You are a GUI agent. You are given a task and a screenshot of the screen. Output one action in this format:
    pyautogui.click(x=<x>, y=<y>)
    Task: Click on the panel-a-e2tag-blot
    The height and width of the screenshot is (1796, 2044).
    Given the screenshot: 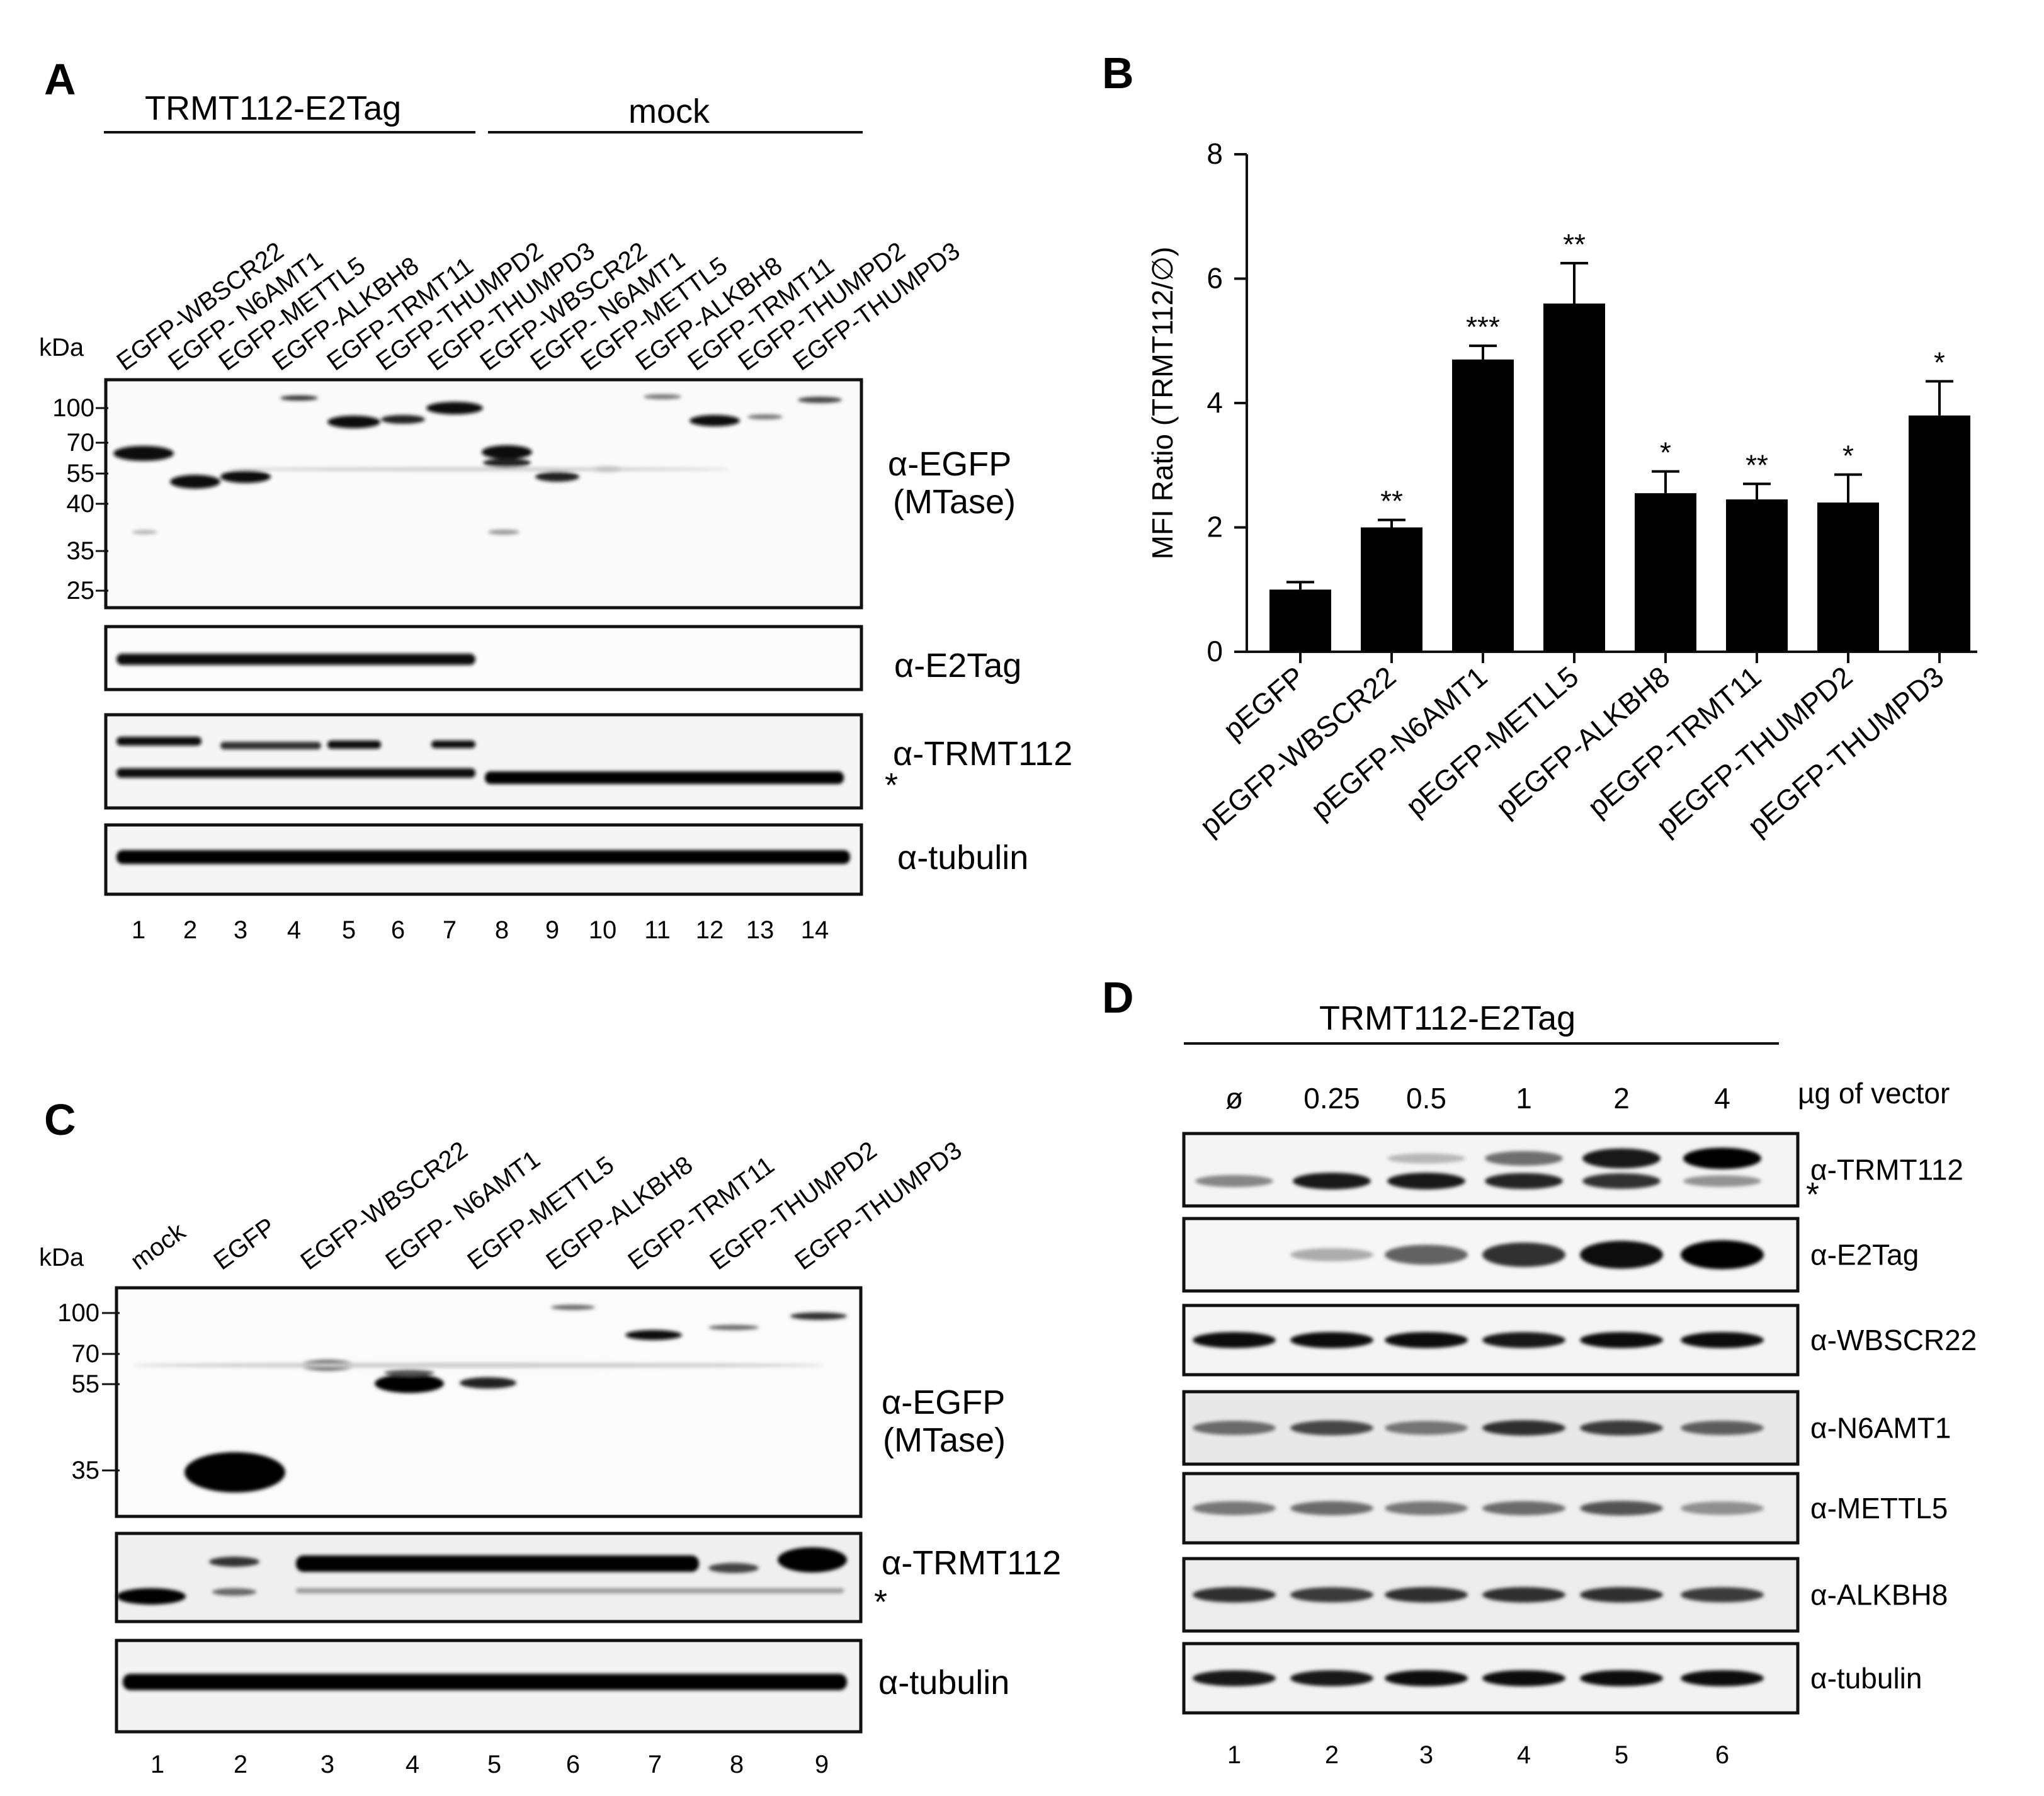 What is the action you would take?
    pyautogui.click(x=484, y=658)
    